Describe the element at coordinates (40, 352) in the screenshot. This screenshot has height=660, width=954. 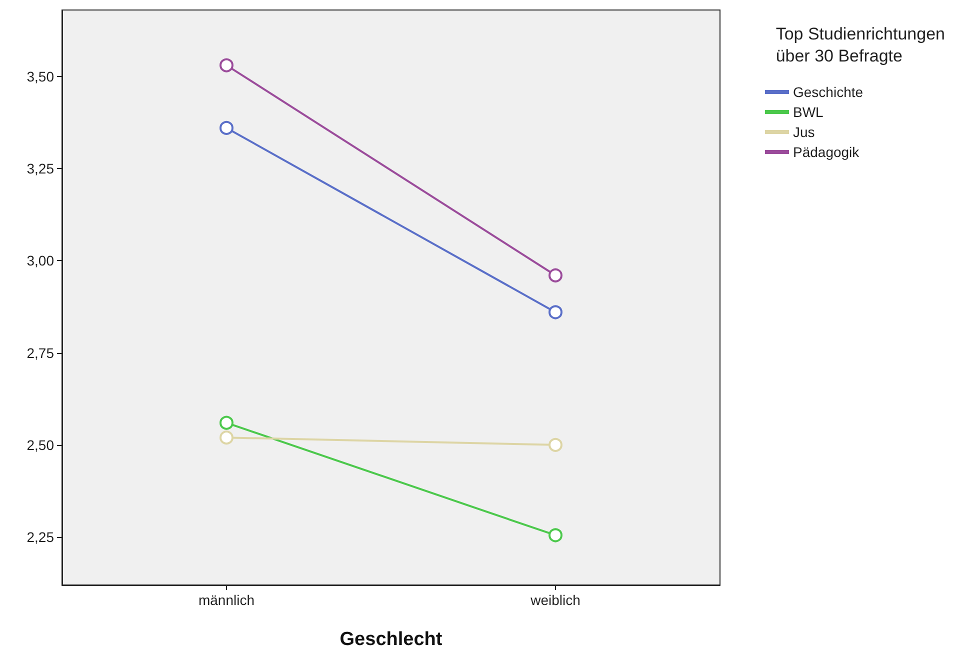
I see `y-tick-label: 2,75` at that location.